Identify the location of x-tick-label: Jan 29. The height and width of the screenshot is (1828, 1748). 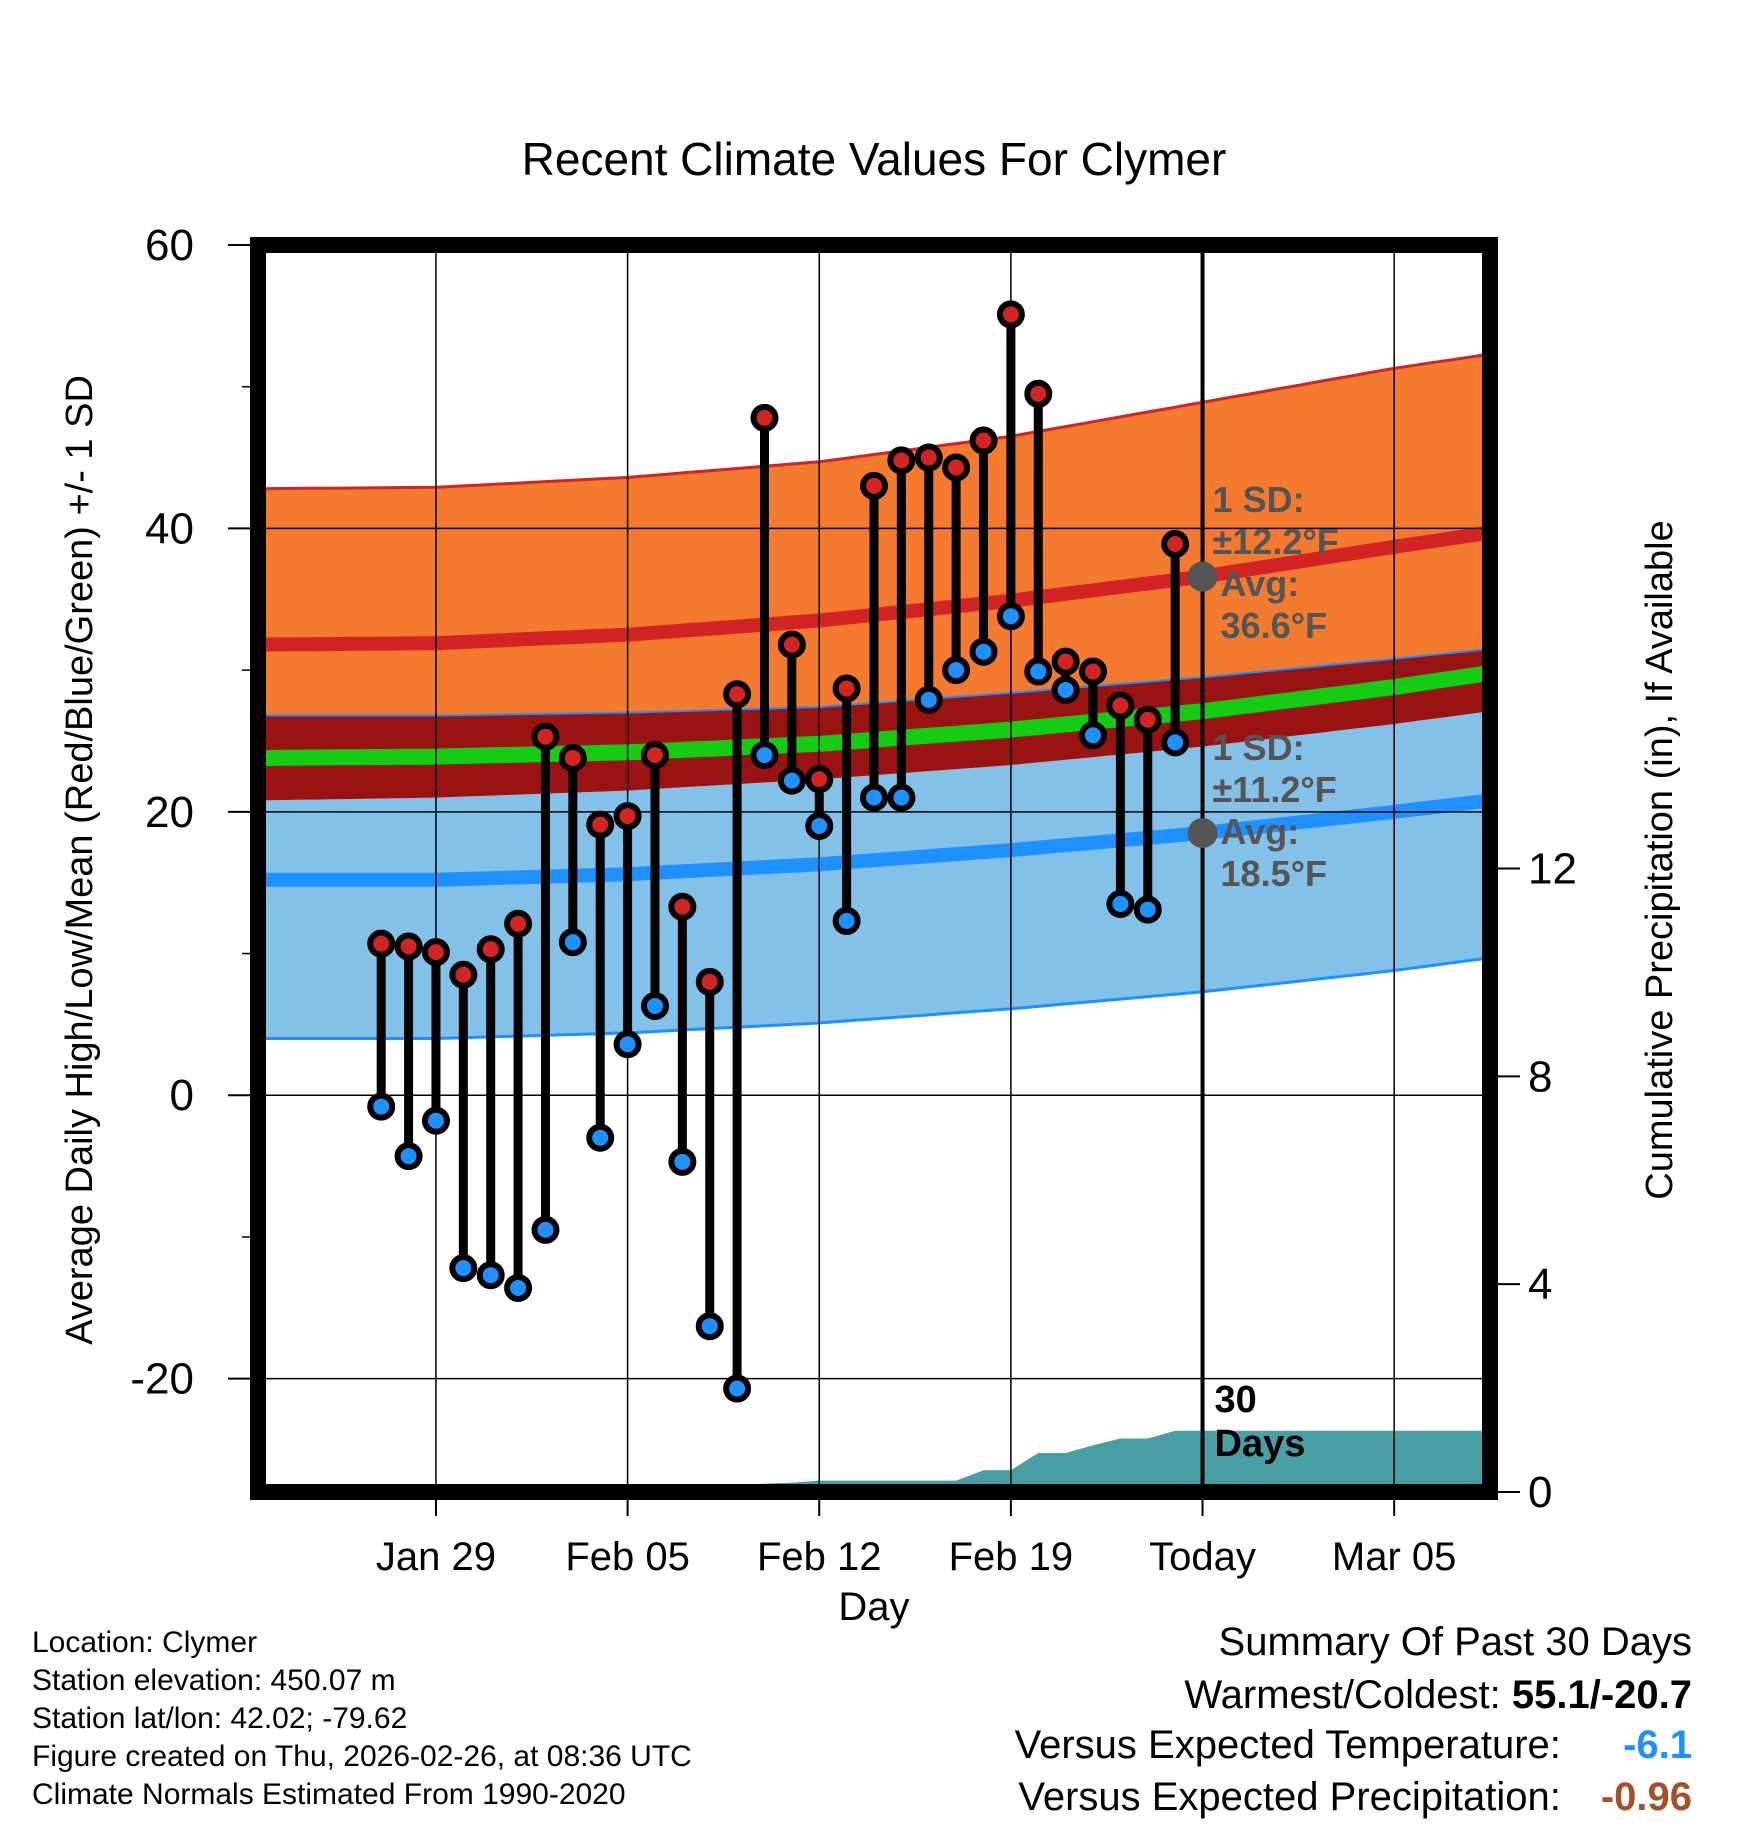
(436, 1557).